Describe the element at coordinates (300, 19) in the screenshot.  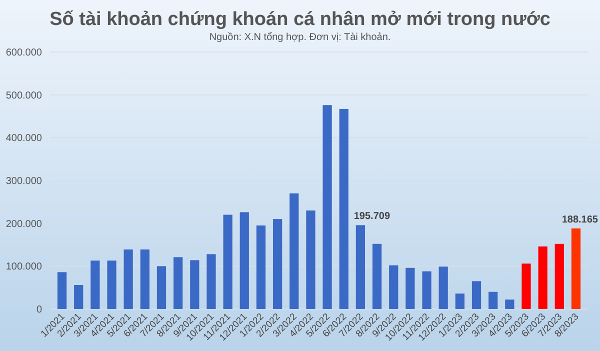
I see `chart-title: Số tài khoản chứng khoán cá nhân mở mới trong nước` at that location.